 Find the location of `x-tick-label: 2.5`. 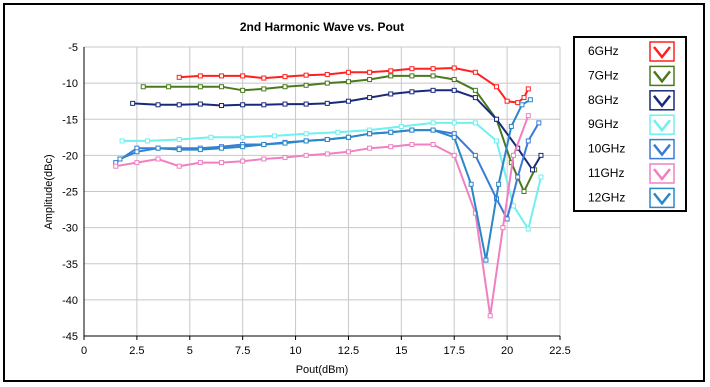

x-tick-label: 2.5 is located at coordinates (136, 351).